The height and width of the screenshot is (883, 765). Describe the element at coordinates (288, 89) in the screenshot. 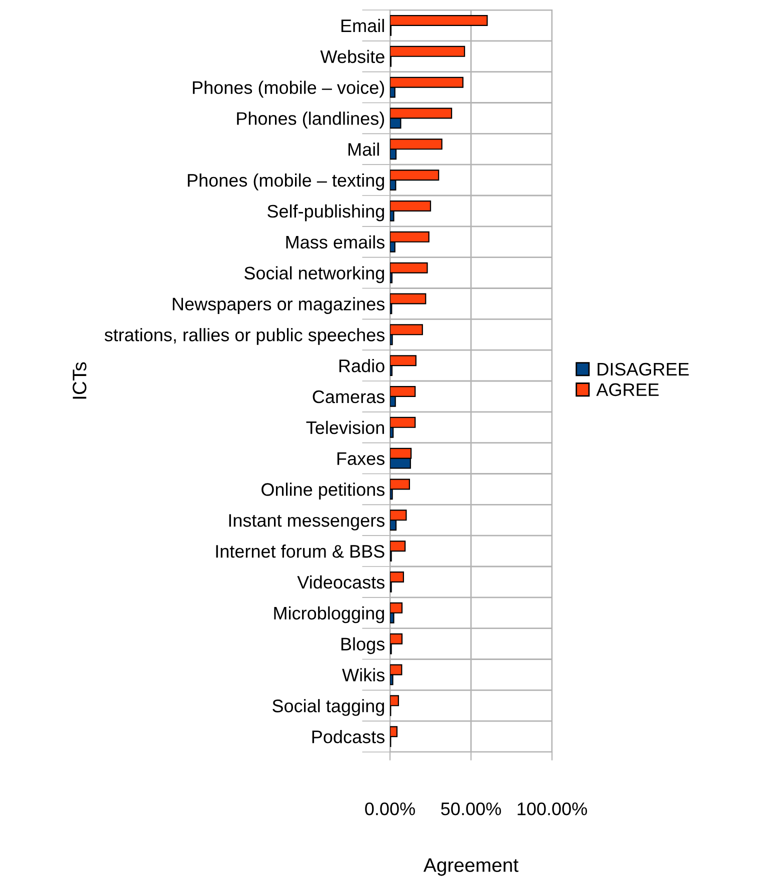

I see `y-tick-label: Phones (mobile – voice)` at that location.